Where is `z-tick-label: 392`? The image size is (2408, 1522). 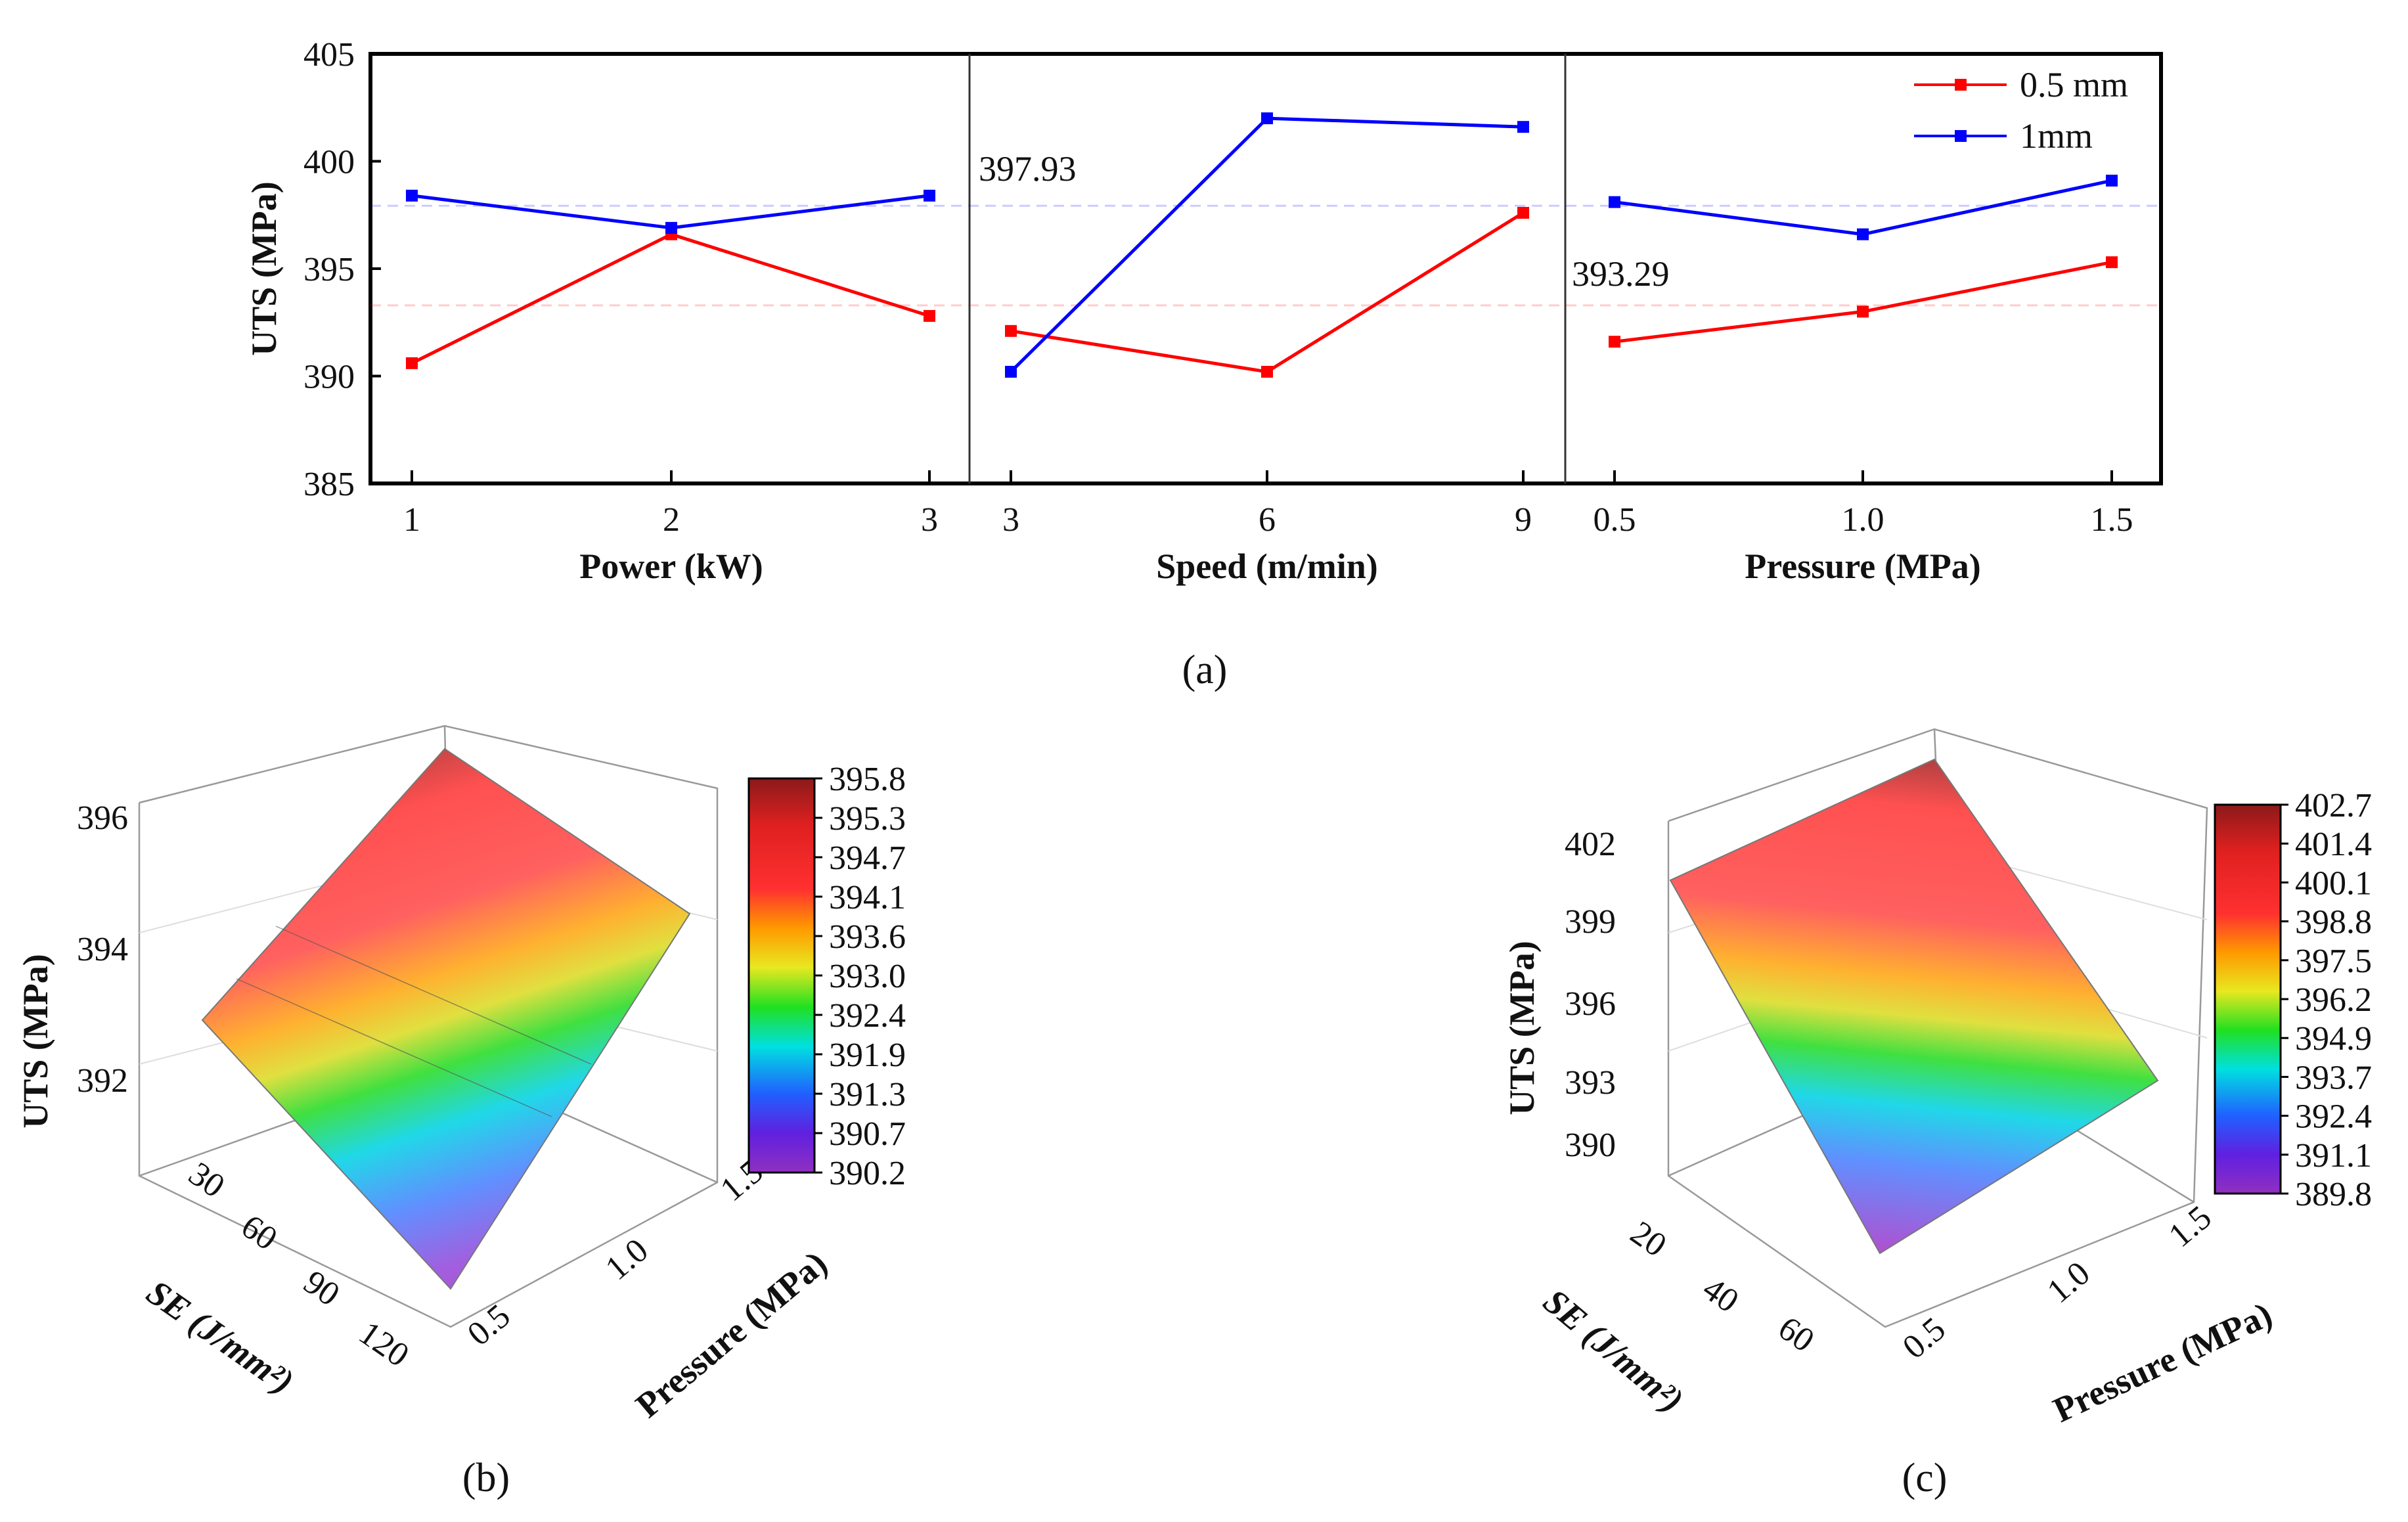 z-tick-label: 392 is located at coordinates (102, 1081).